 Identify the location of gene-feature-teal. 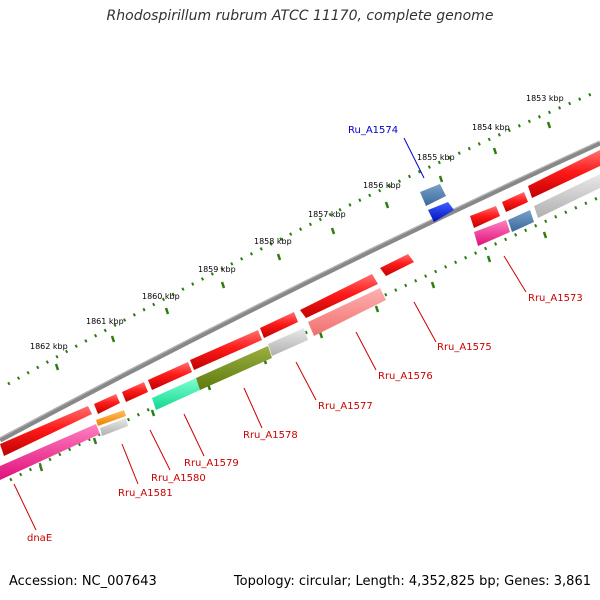
(176, 394).